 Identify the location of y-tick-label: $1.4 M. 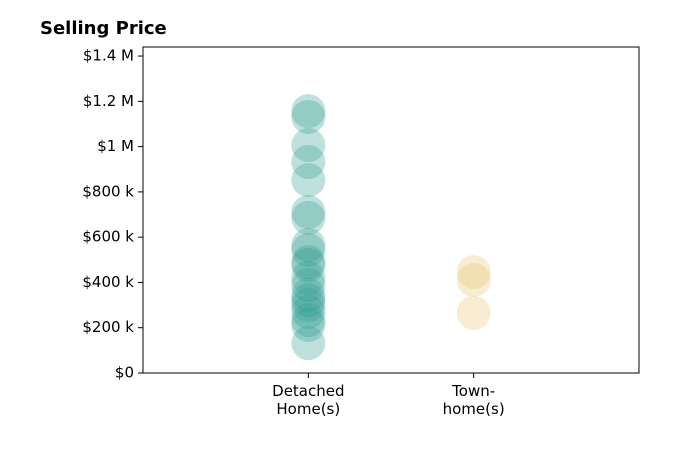
(108, 56).